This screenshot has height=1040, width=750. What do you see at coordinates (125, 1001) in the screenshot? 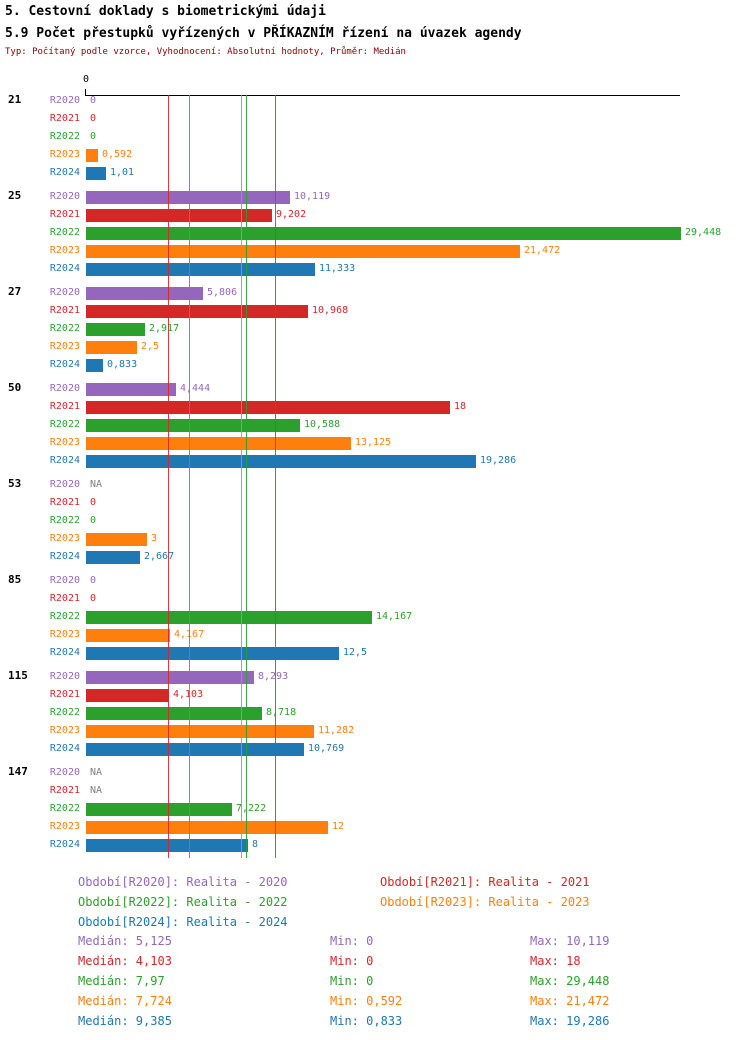
I see `stat-median: Medián: 7,724` at bounding box center [125, 1001].